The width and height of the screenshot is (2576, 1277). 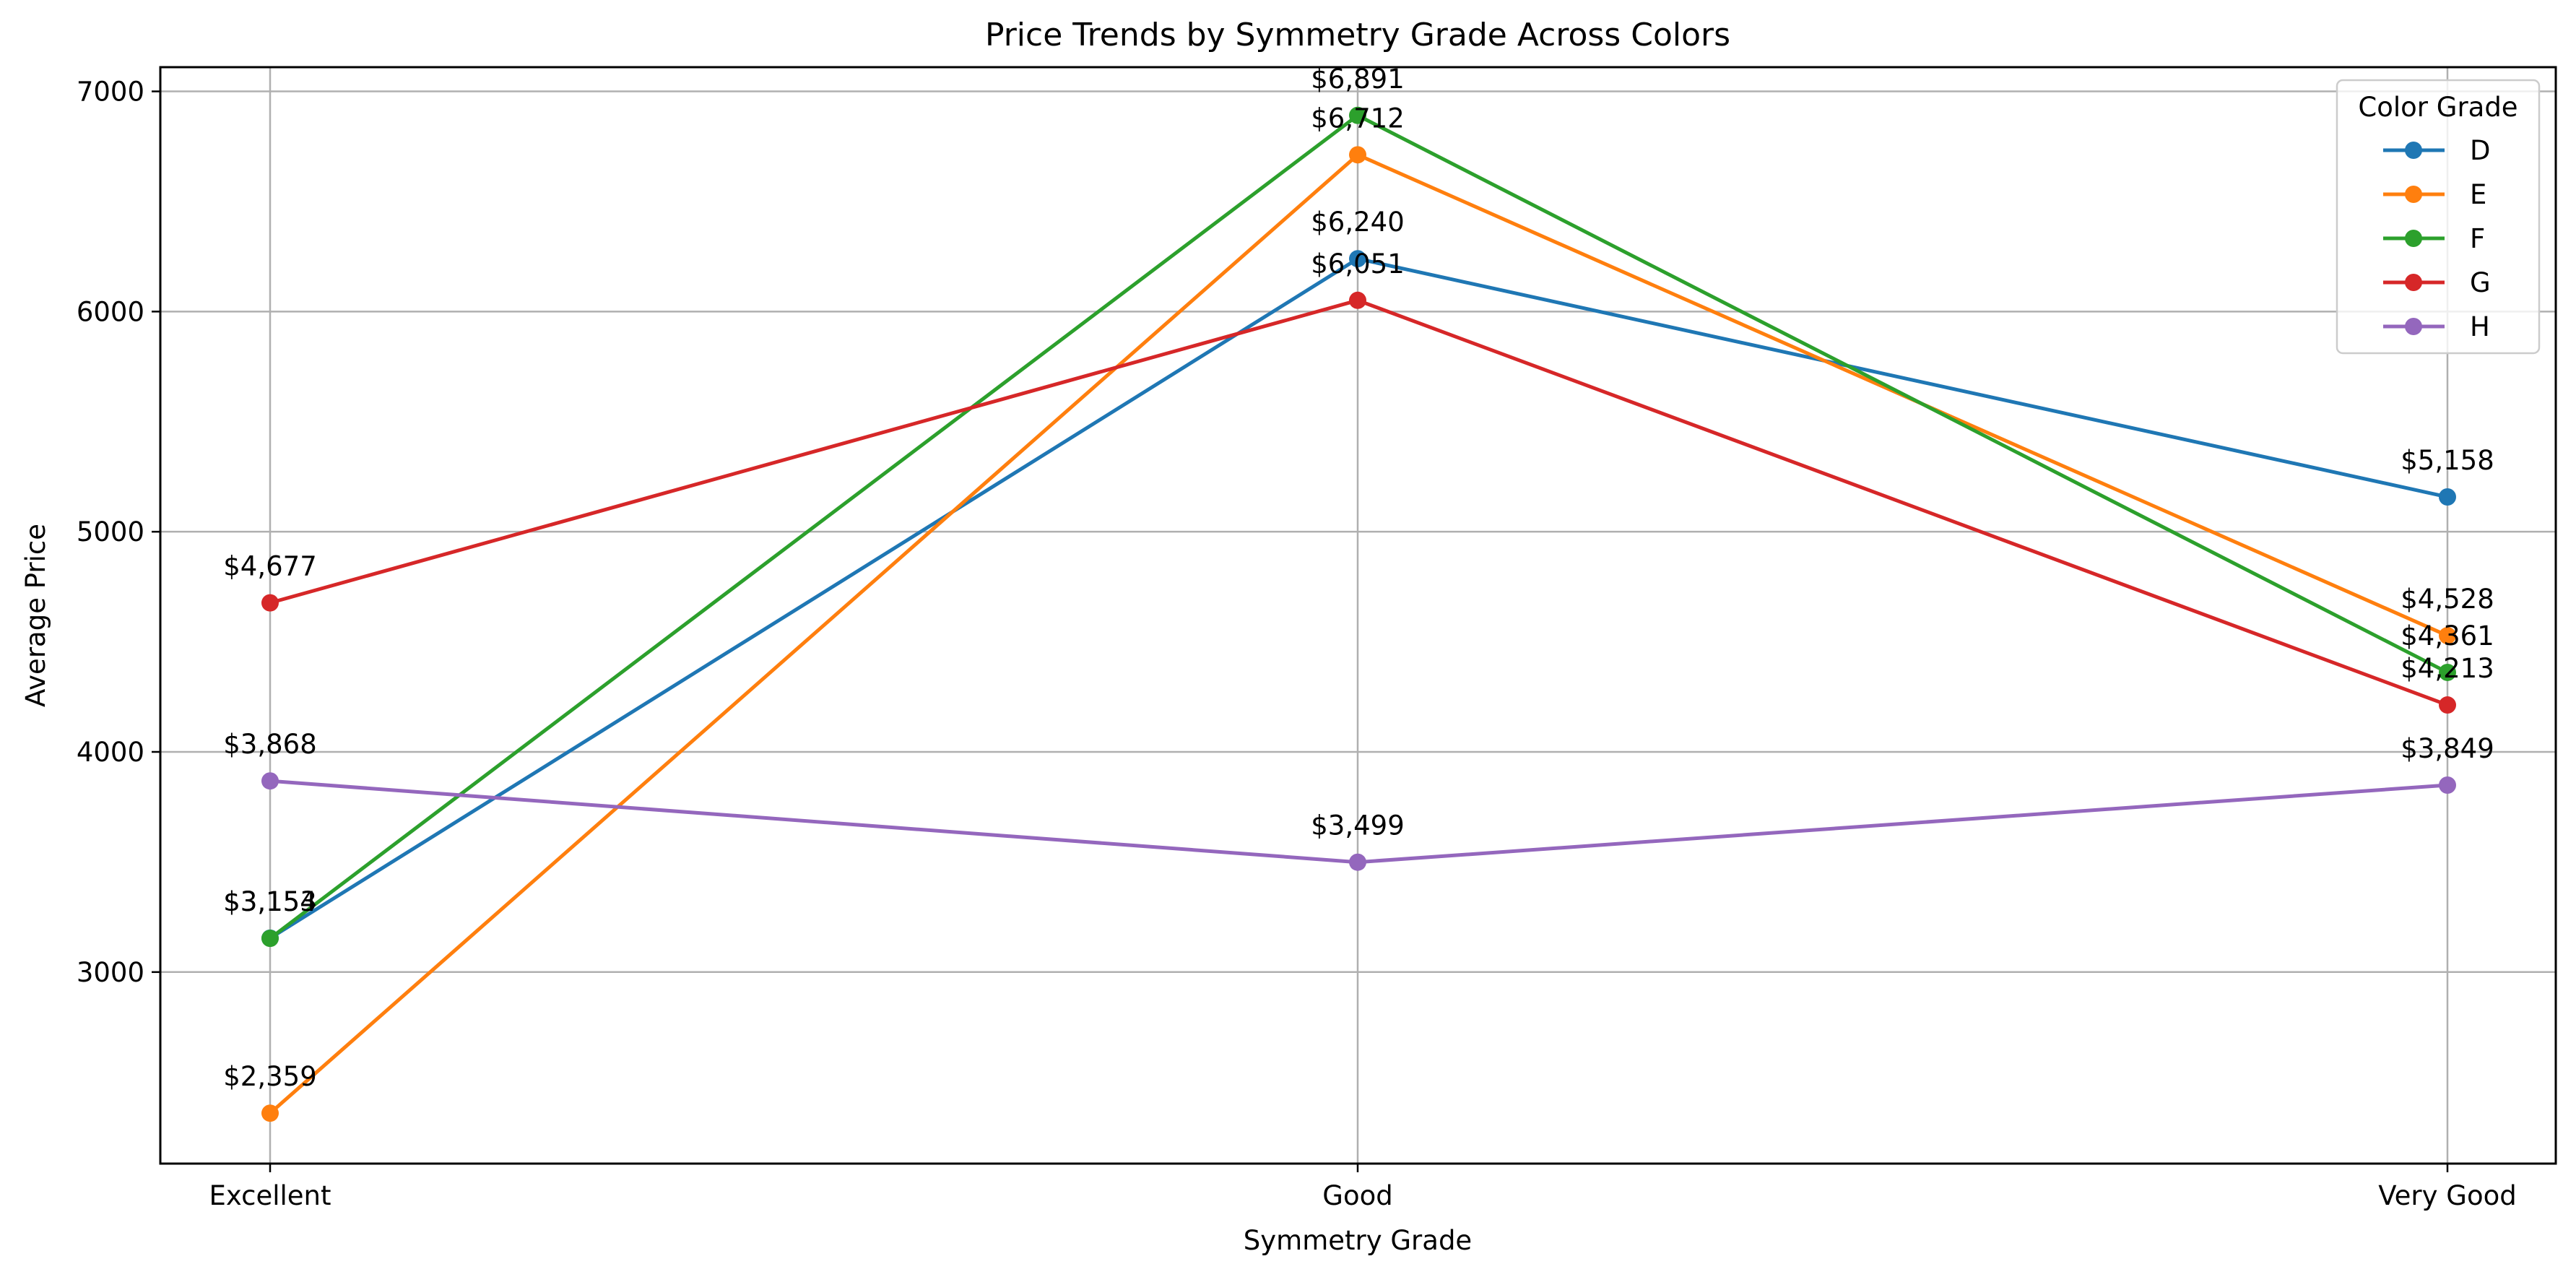 I want to click on y-tick-label: 7000, so click(x=110, y=92).